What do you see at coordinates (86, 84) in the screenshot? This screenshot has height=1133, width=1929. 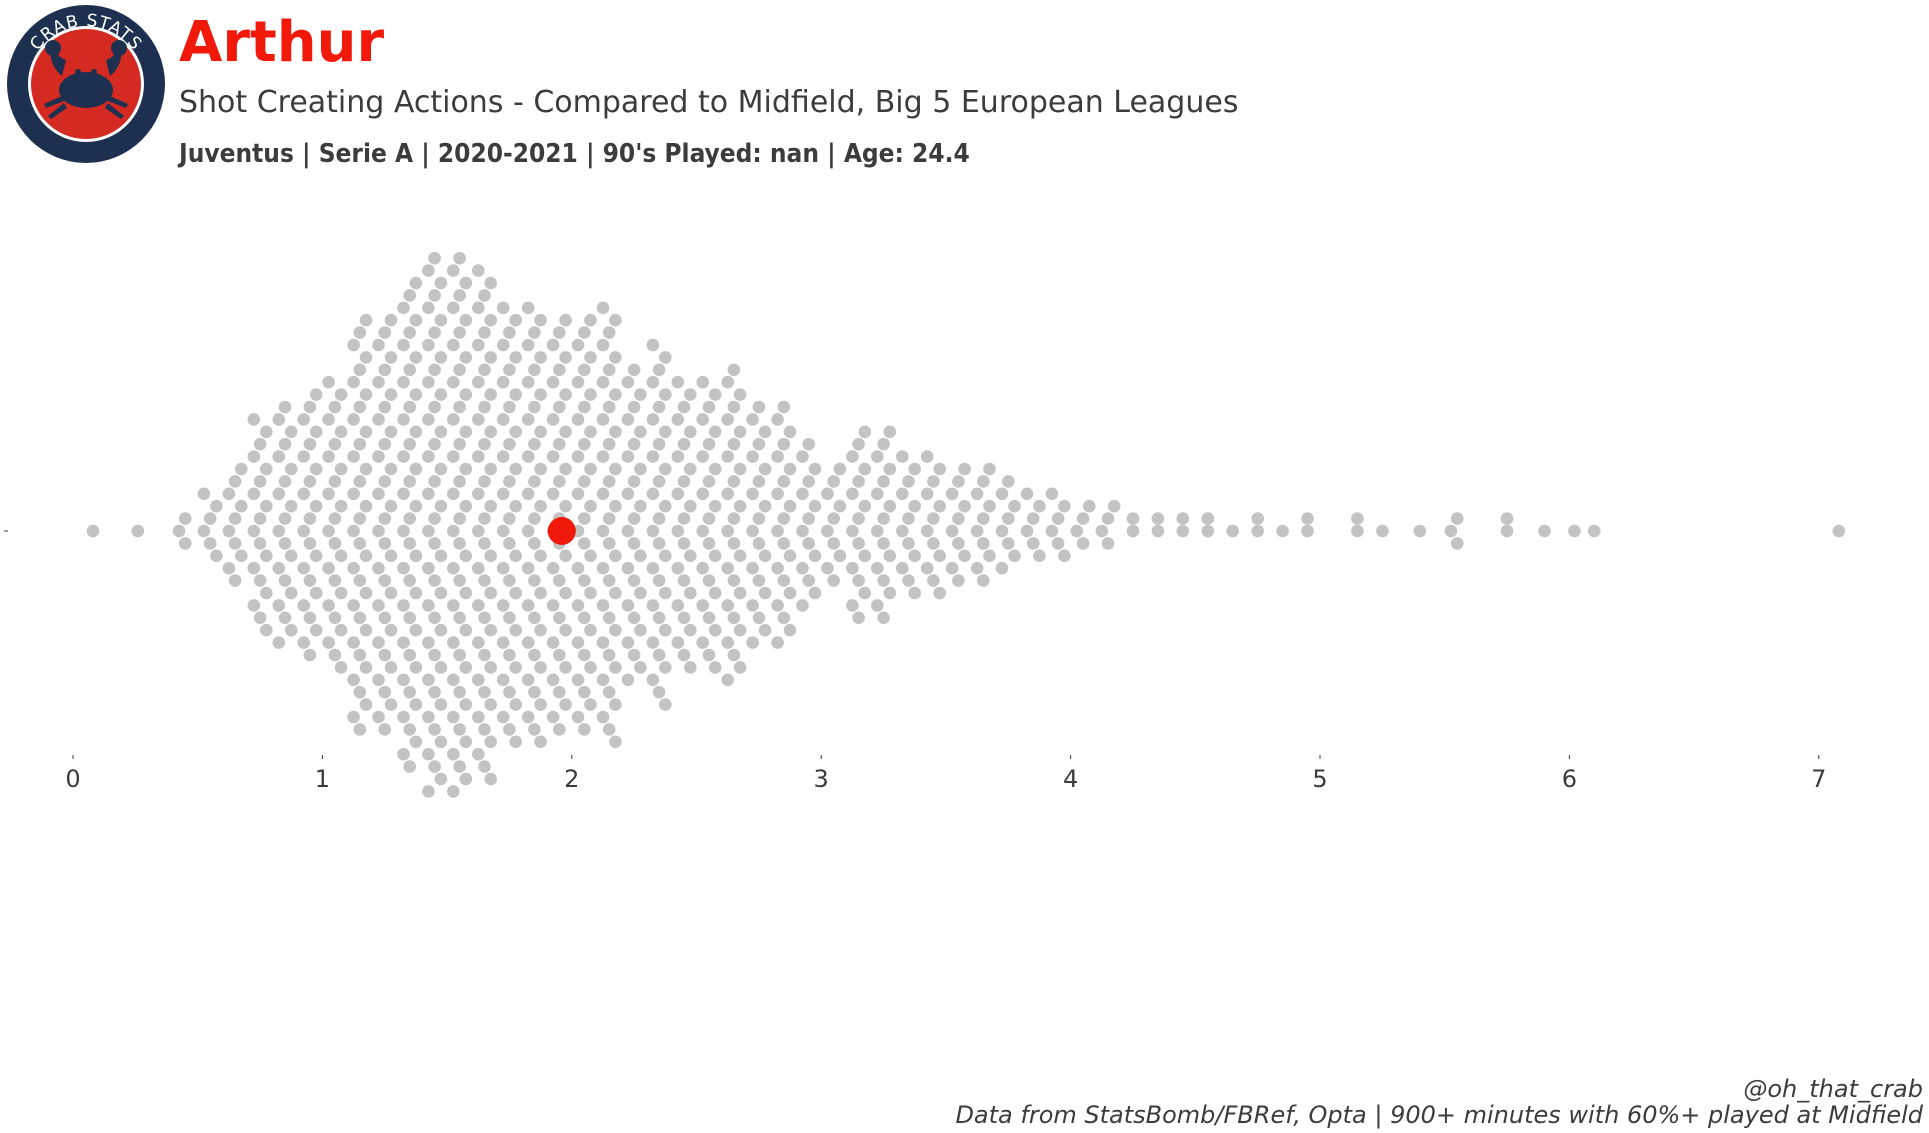 I see `crab-stats-logo: CRAB STATS` at bounding box center [86, 84].